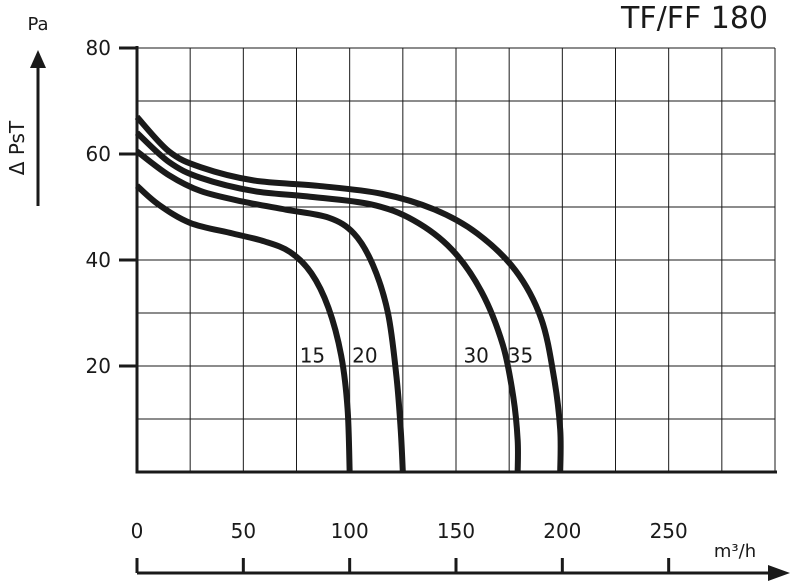 Image resolution: width=800 pixels, height=584 pixels. Describe the element at coordinates (137, 531) in the screenshot. I see `x-tick-label: 0` at that location.